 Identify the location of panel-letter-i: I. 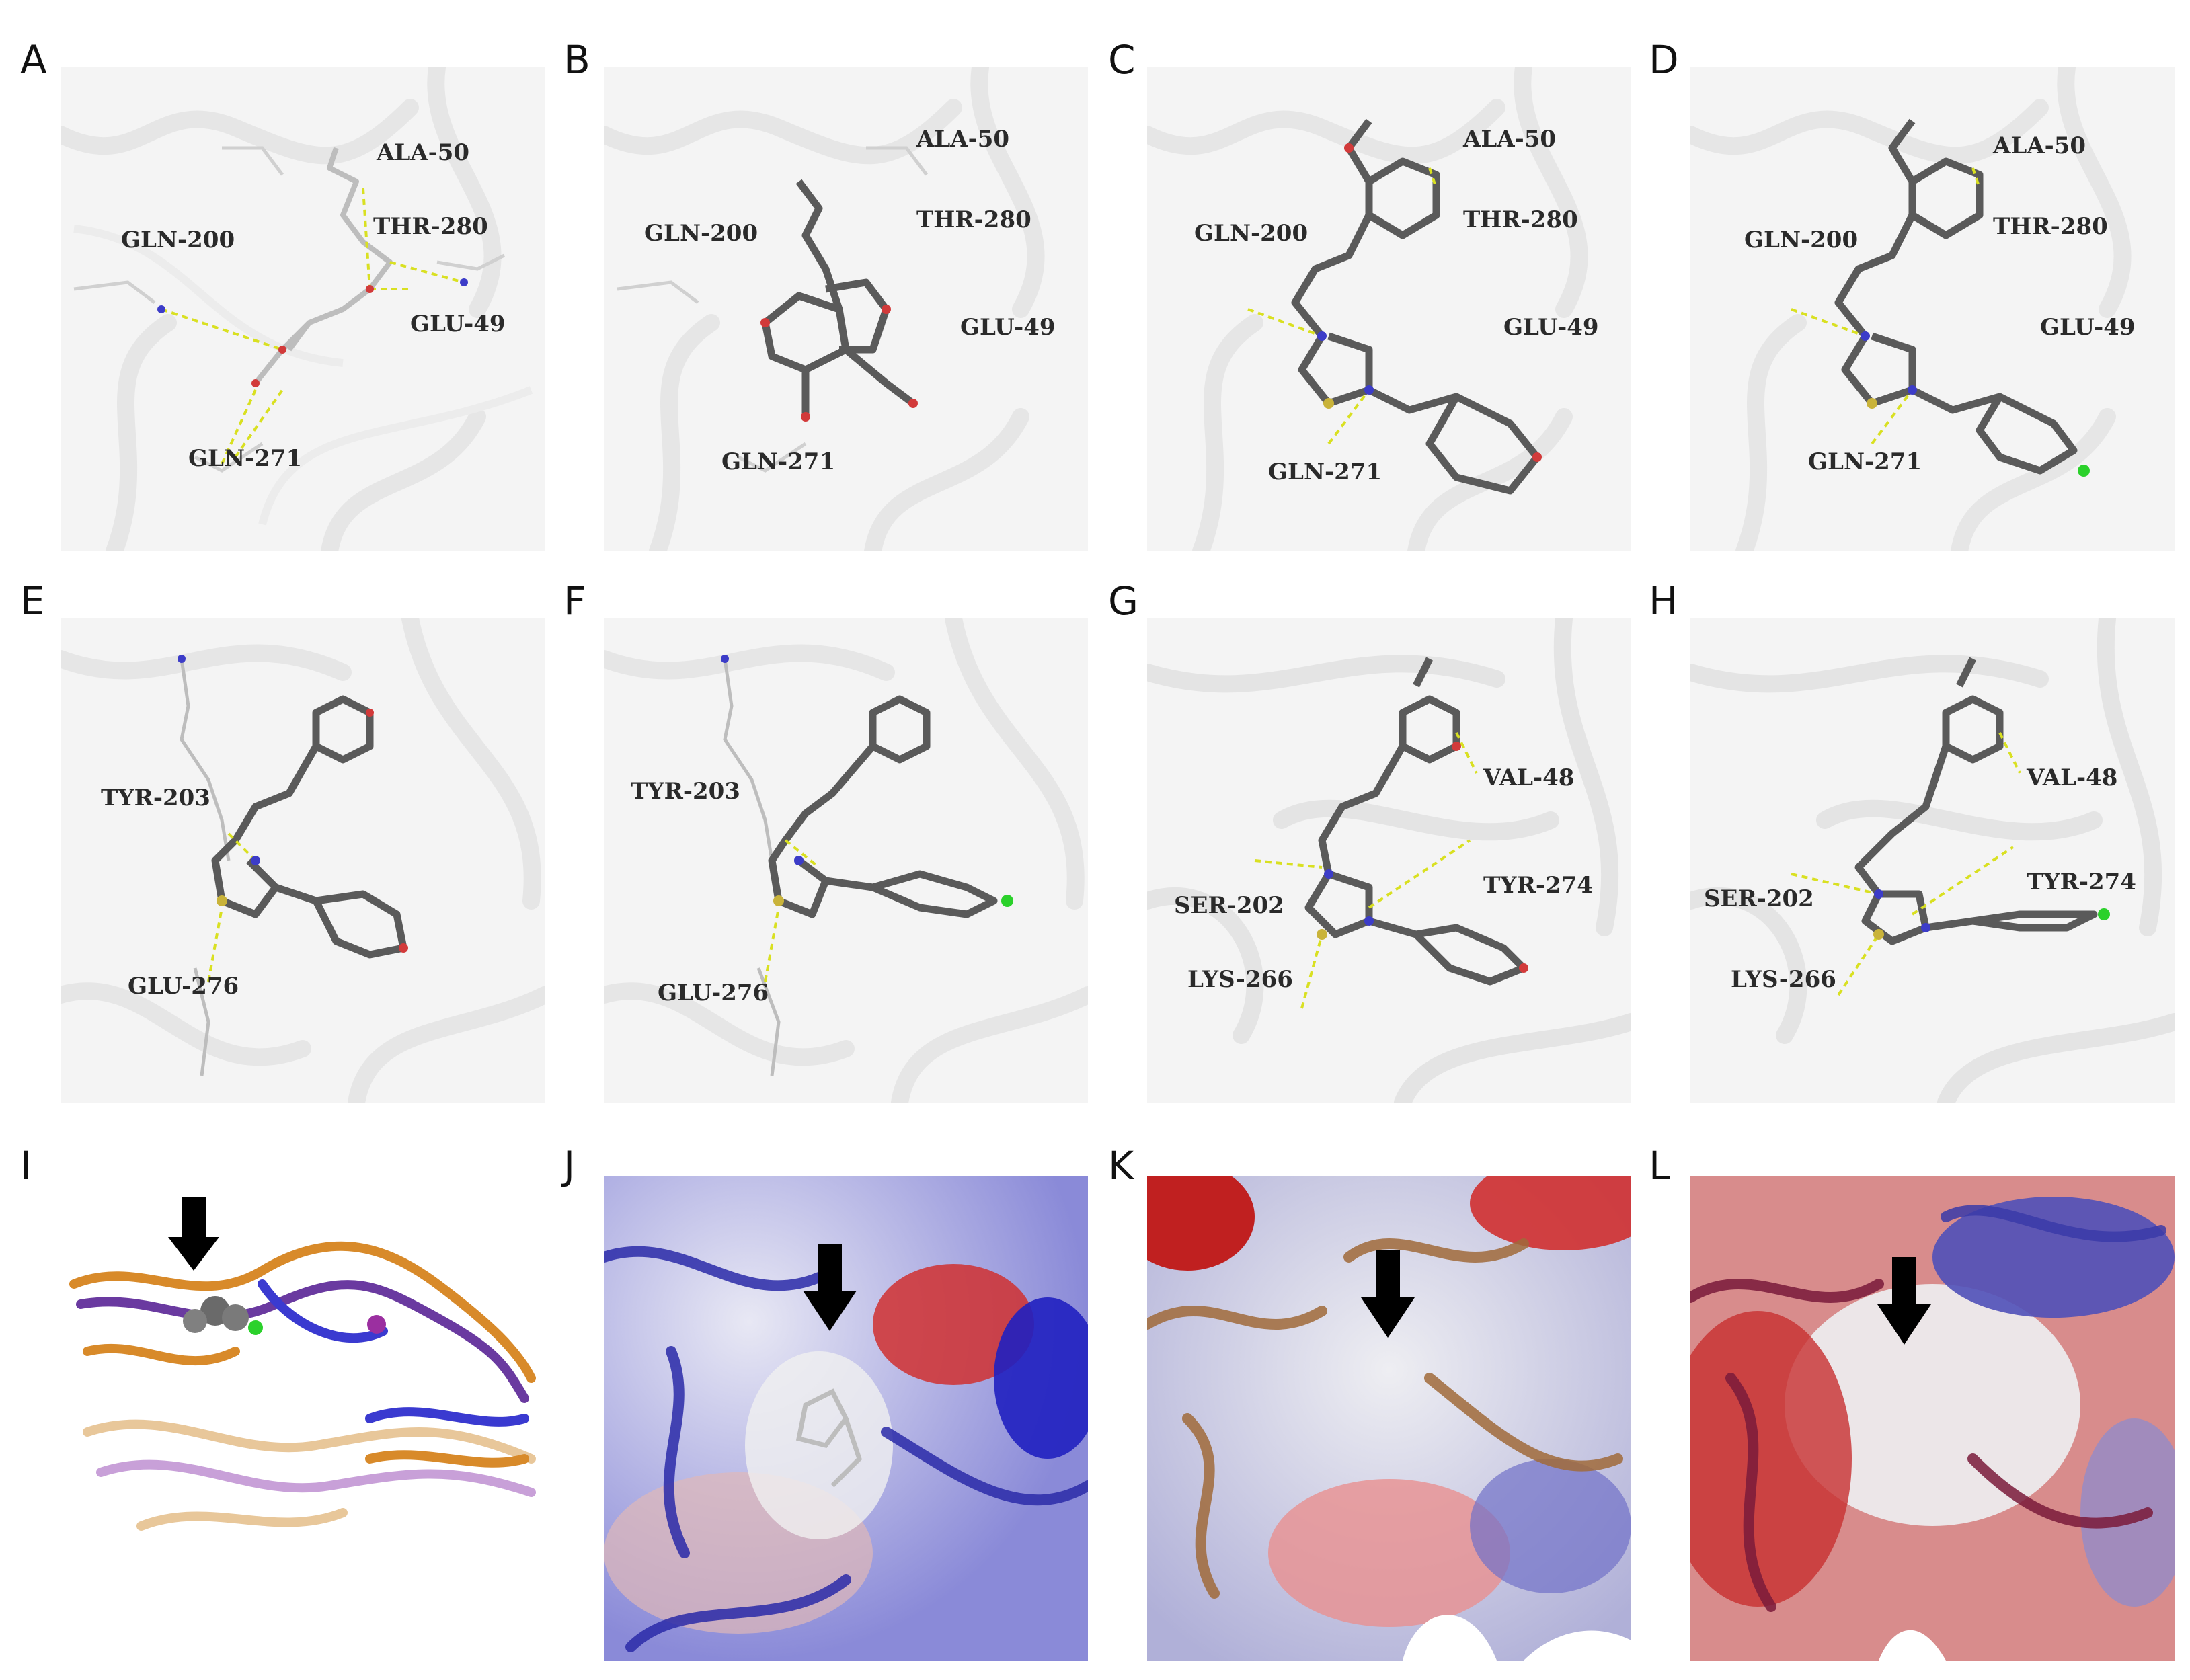
(26, 1166).